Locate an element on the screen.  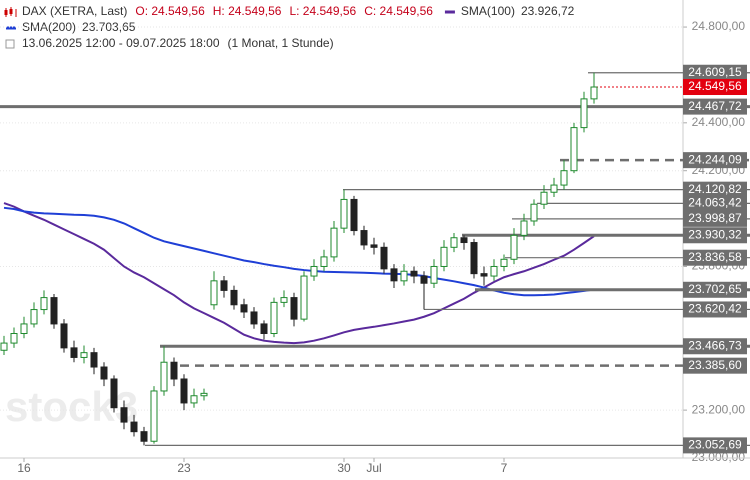
legend-name: SMA(100) is located at coordinates (488, 11).